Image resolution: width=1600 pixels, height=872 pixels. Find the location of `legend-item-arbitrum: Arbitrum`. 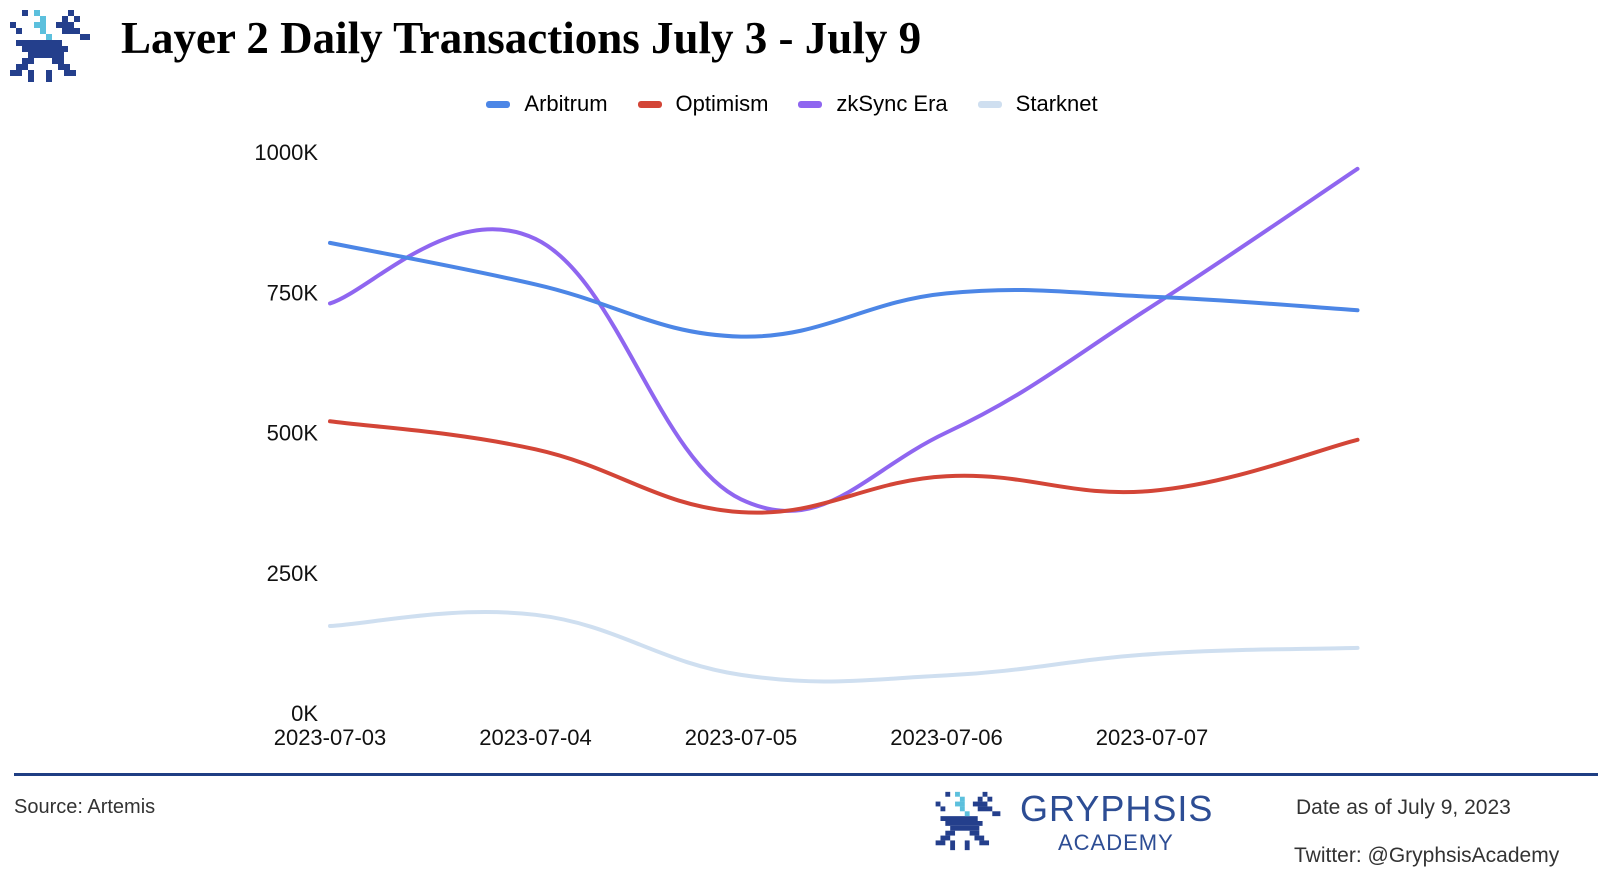

legend-item-arbitrum: Arbitrum is located at coordinates (547, 104).